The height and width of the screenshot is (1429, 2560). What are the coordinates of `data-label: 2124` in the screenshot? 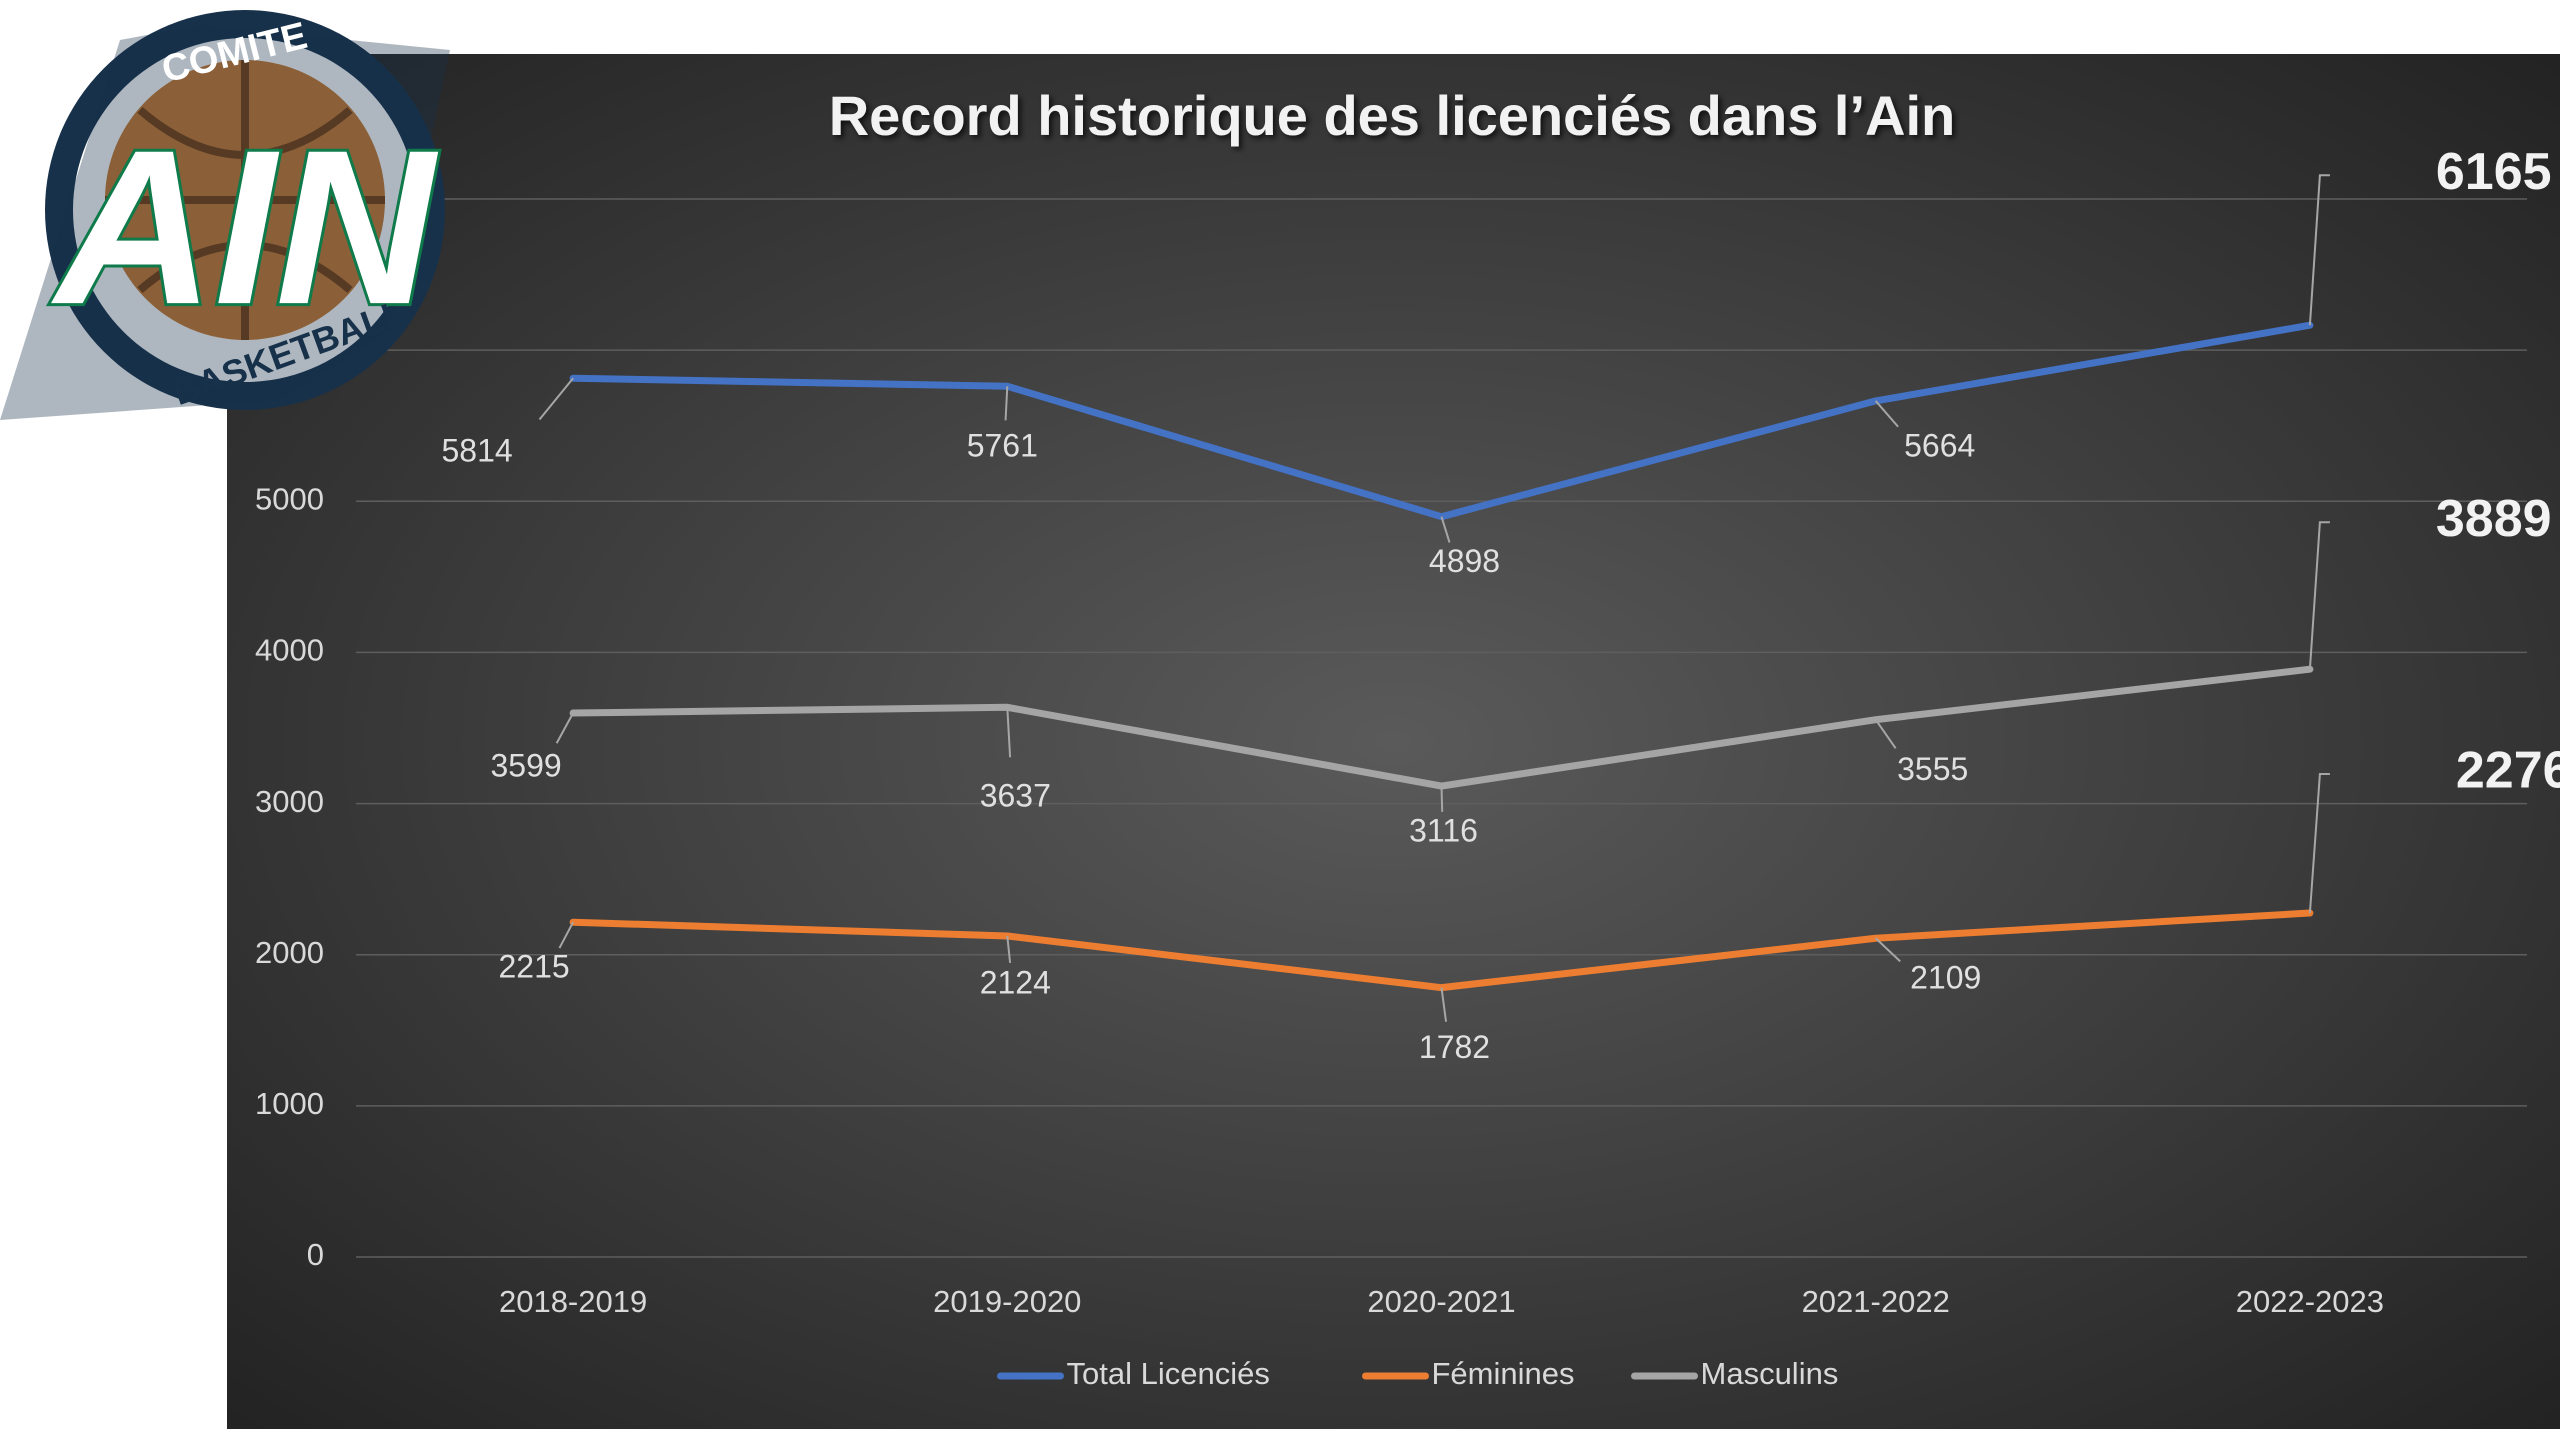 It's located at (1015, 982).